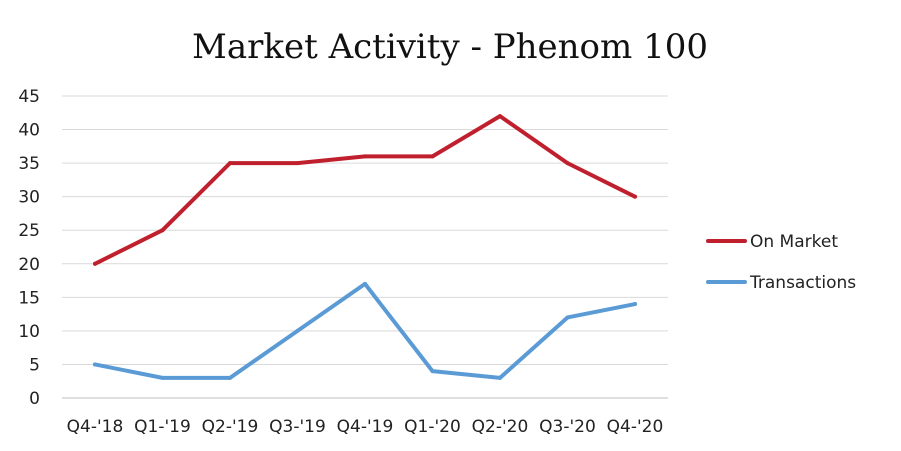  Describe the element at coordinates (34, 365) in the screenshot. I see `y-tick-label: 5` at that location.